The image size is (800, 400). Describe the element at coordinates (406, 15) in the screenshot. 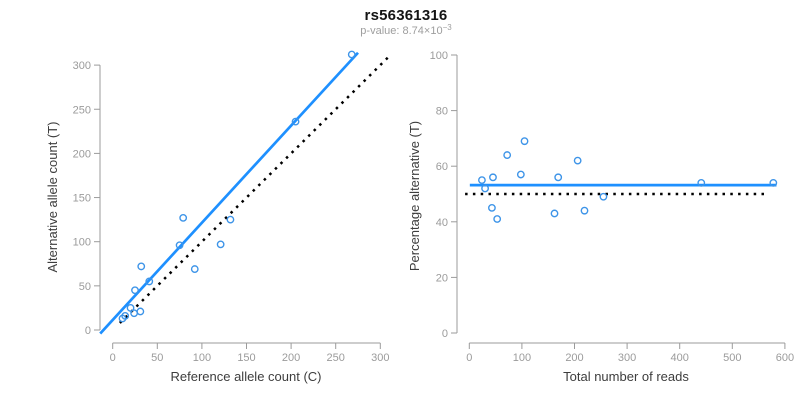

I see `page-title: rs56361316` at that location.